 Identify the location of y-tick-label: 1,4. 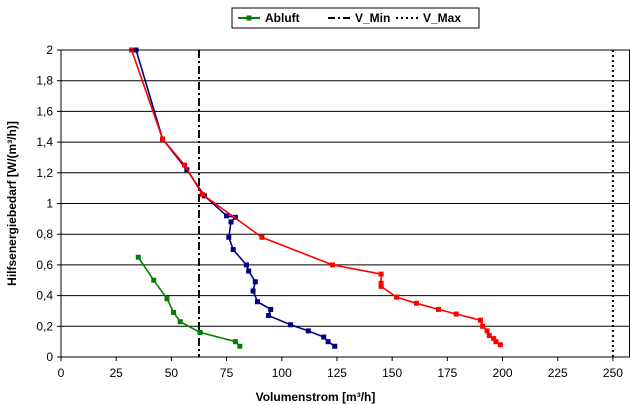
(44, 142).